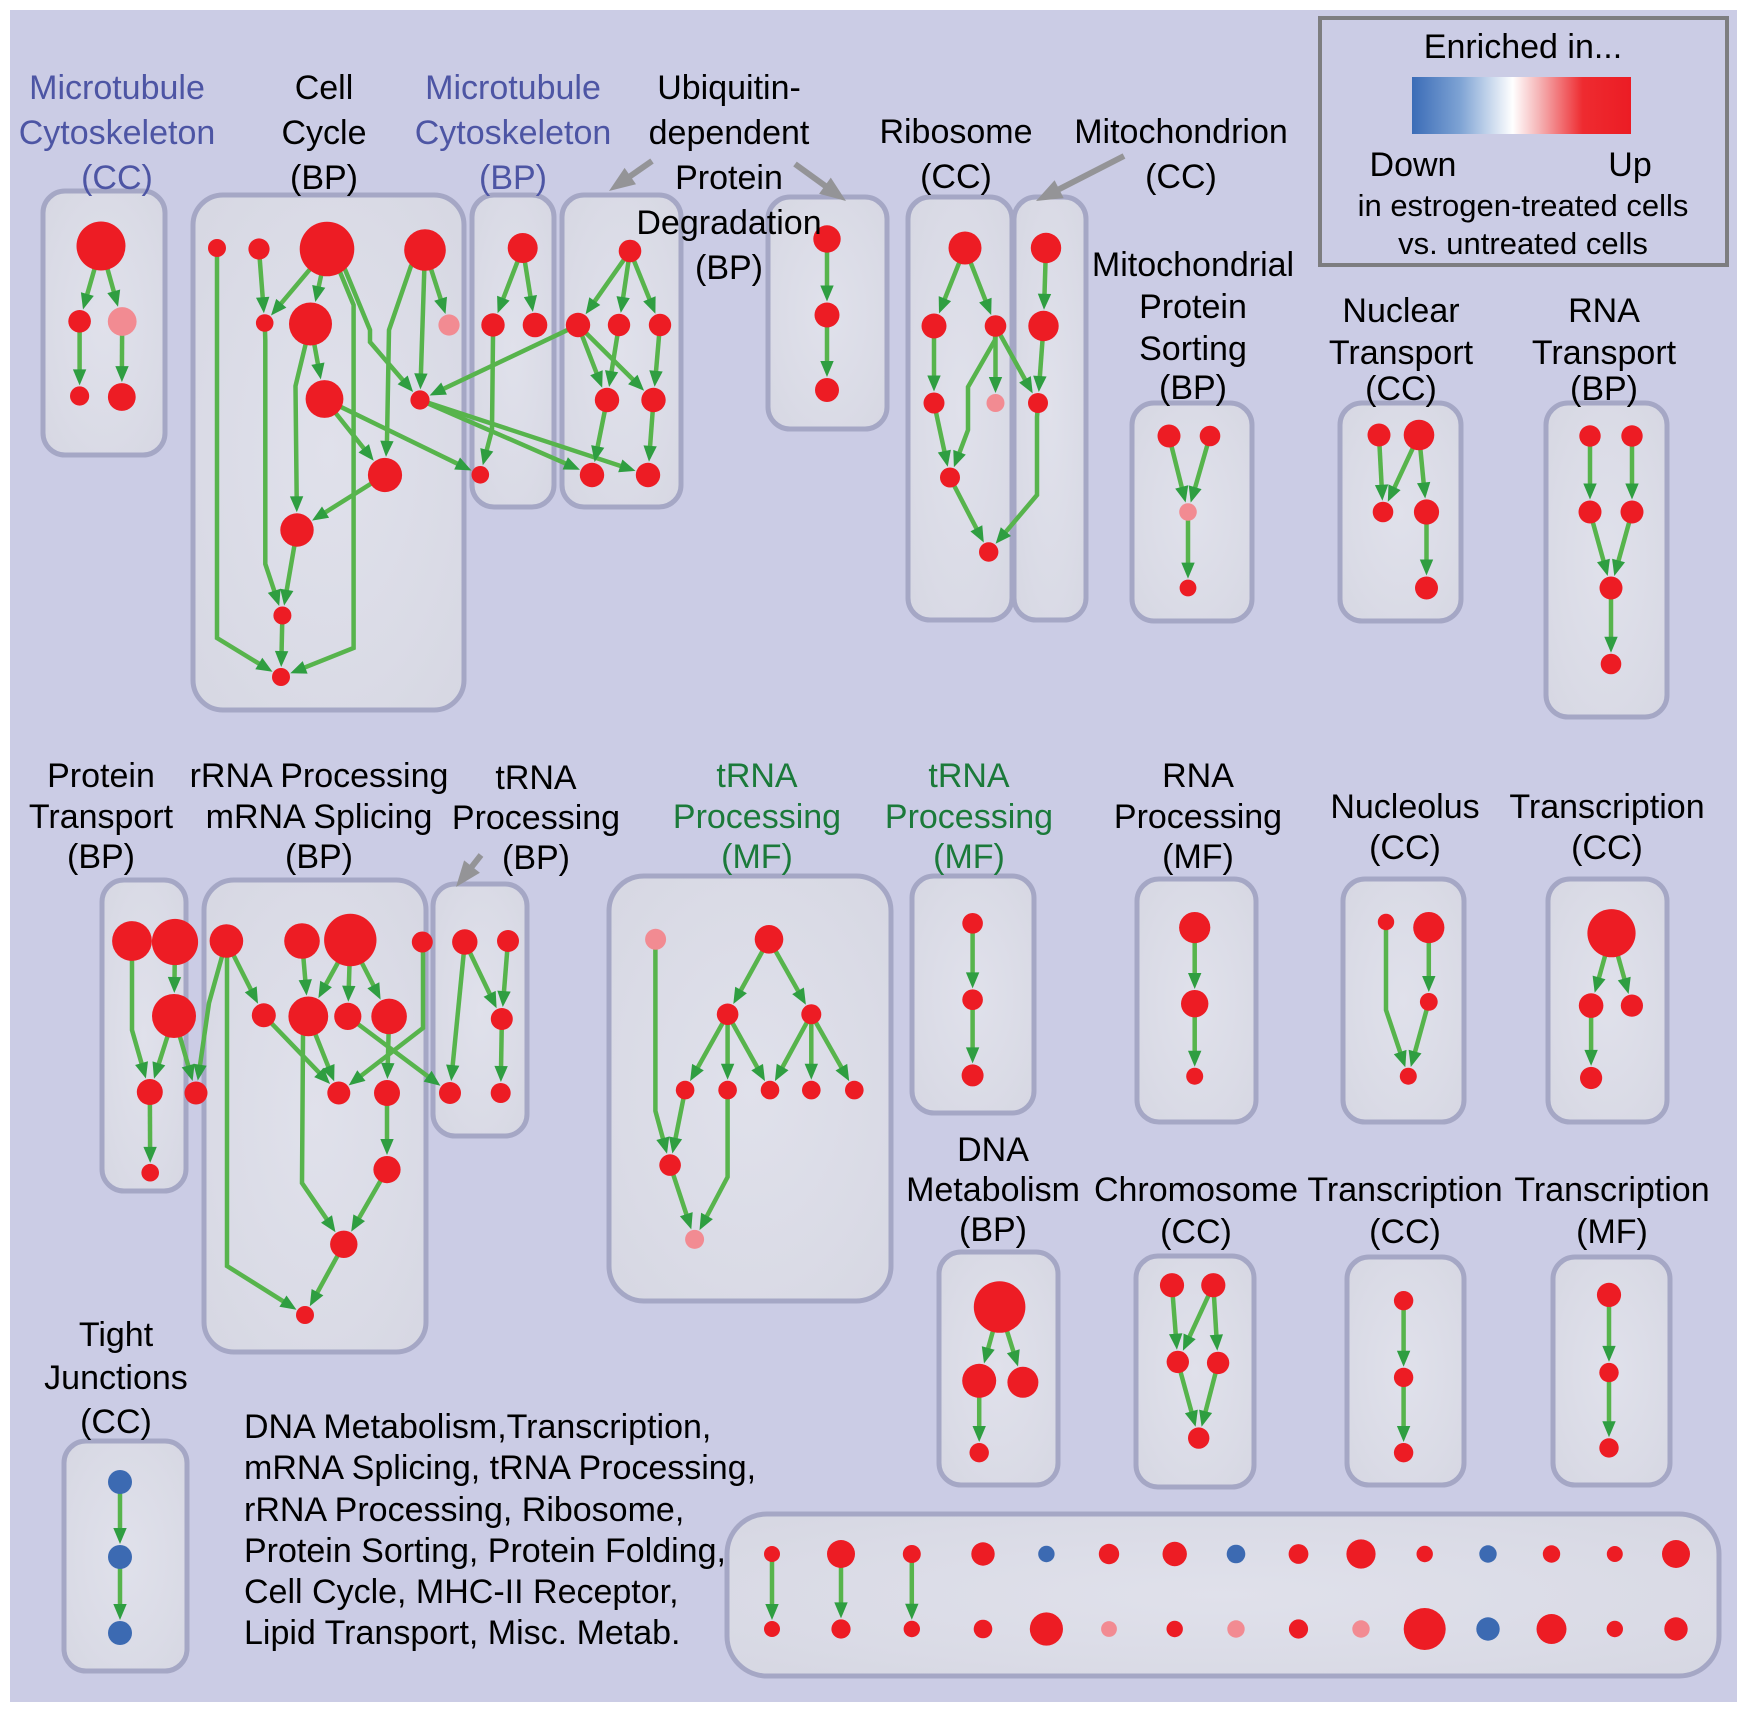 The image size is (1750, 1720). I want to click on svg-text: vs. untreated cells, so click(1523, 243).